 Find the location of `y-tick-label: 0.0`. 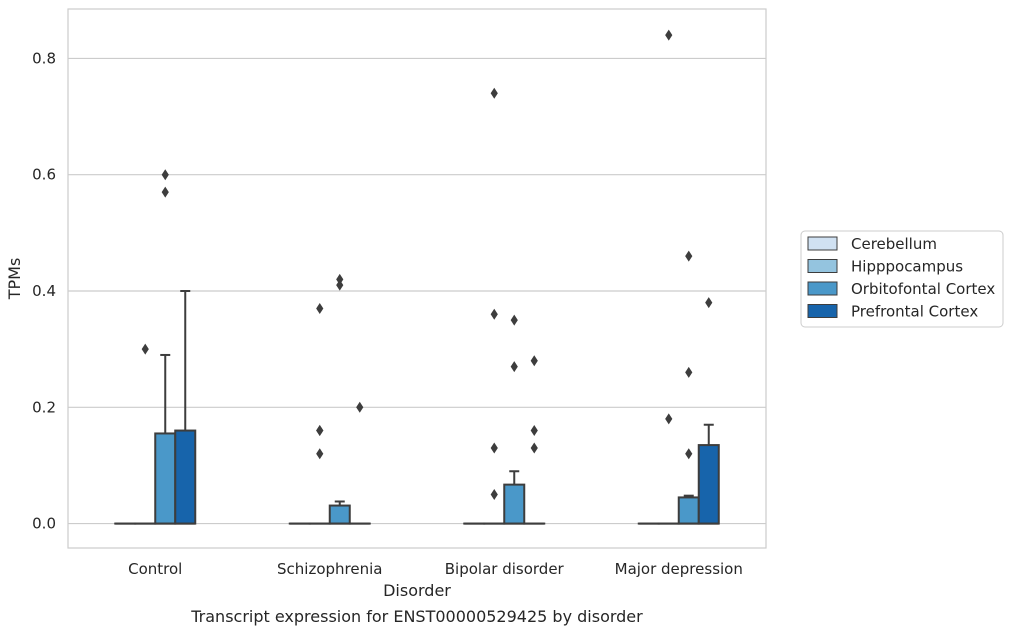

y-tick-label: 0.0 is located at coordinates (44, 524).